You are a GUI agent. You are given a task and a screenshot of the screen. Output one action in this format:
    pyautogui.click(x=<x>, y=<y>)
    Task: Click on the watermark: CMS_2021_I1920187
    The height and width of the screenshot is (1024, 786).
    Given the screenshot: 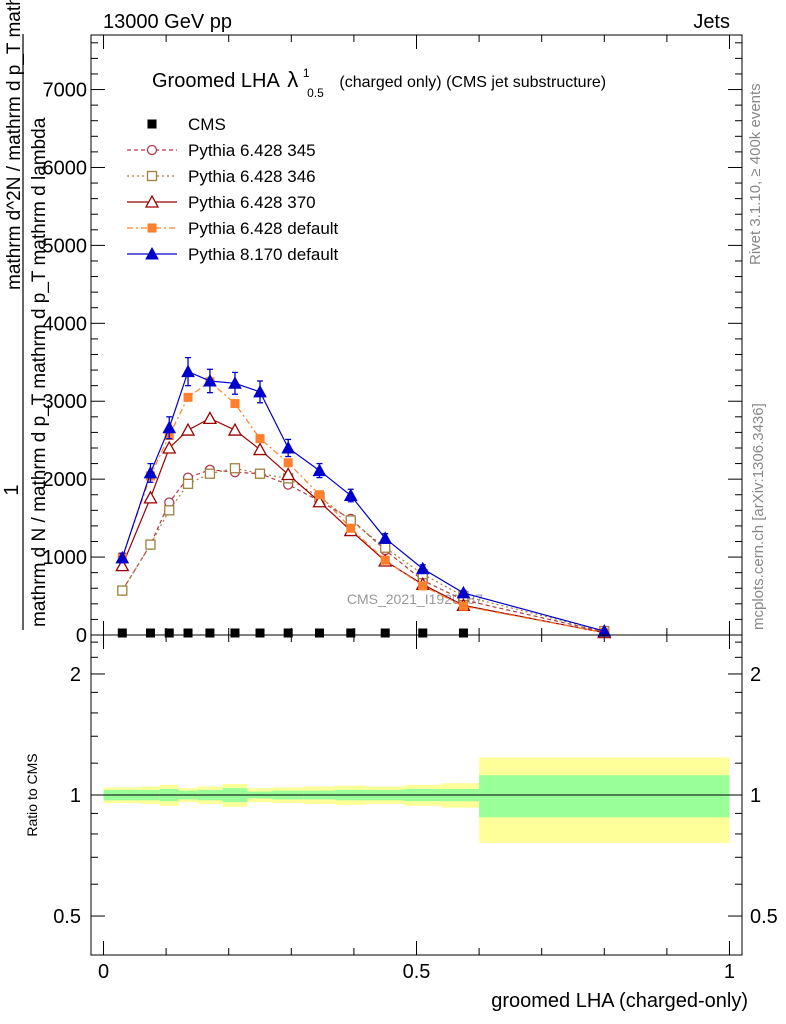 What is the action you would take?
    pyautogui.click(x=415, y=599)
    